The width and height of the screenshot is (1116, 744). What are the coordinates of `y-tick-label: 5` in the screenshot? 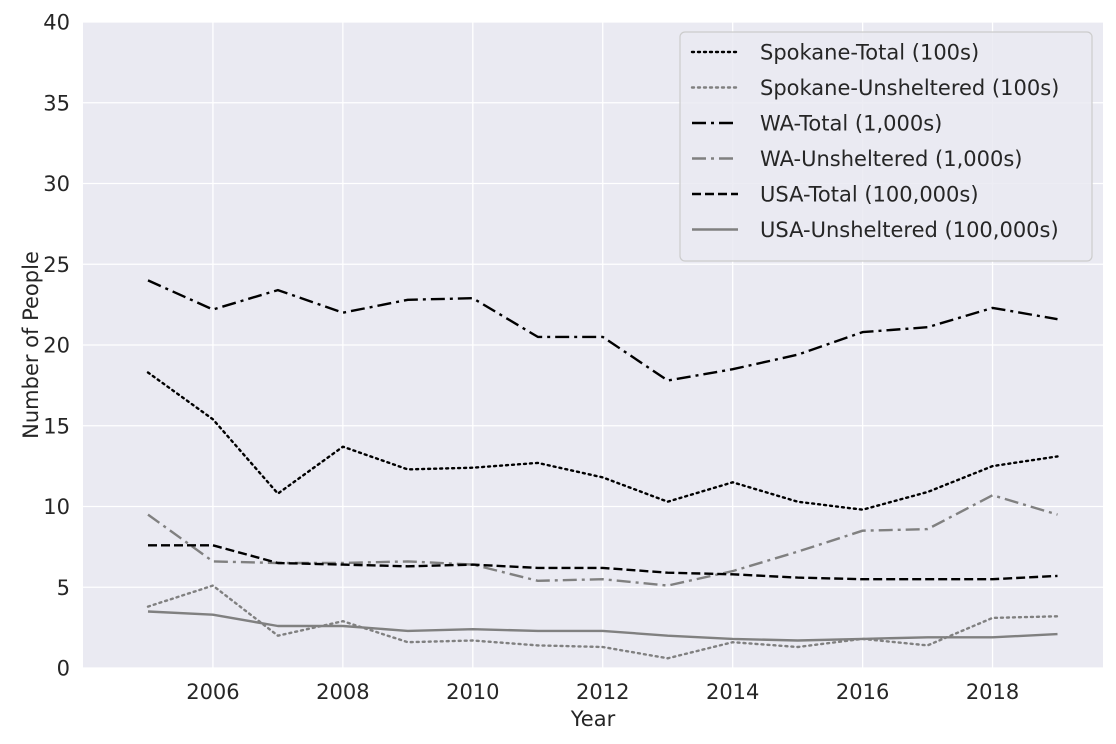 It's located at (63, 588).